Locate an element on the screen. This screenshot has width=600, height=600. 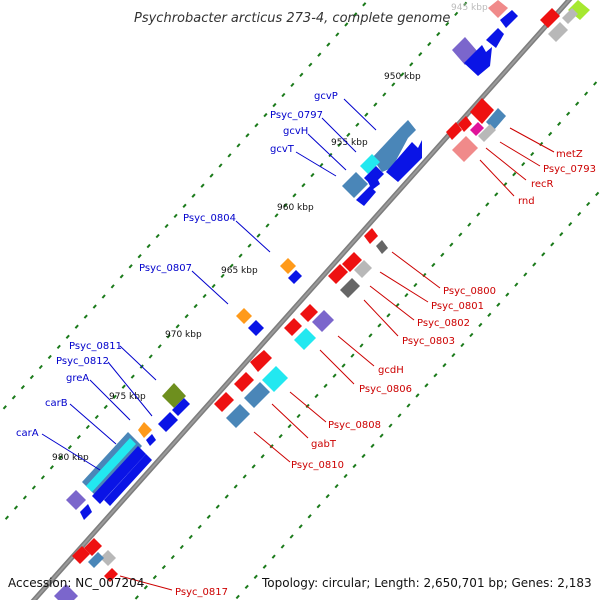
gene-Psyc_0806-red is located at coordinates (293, 327).